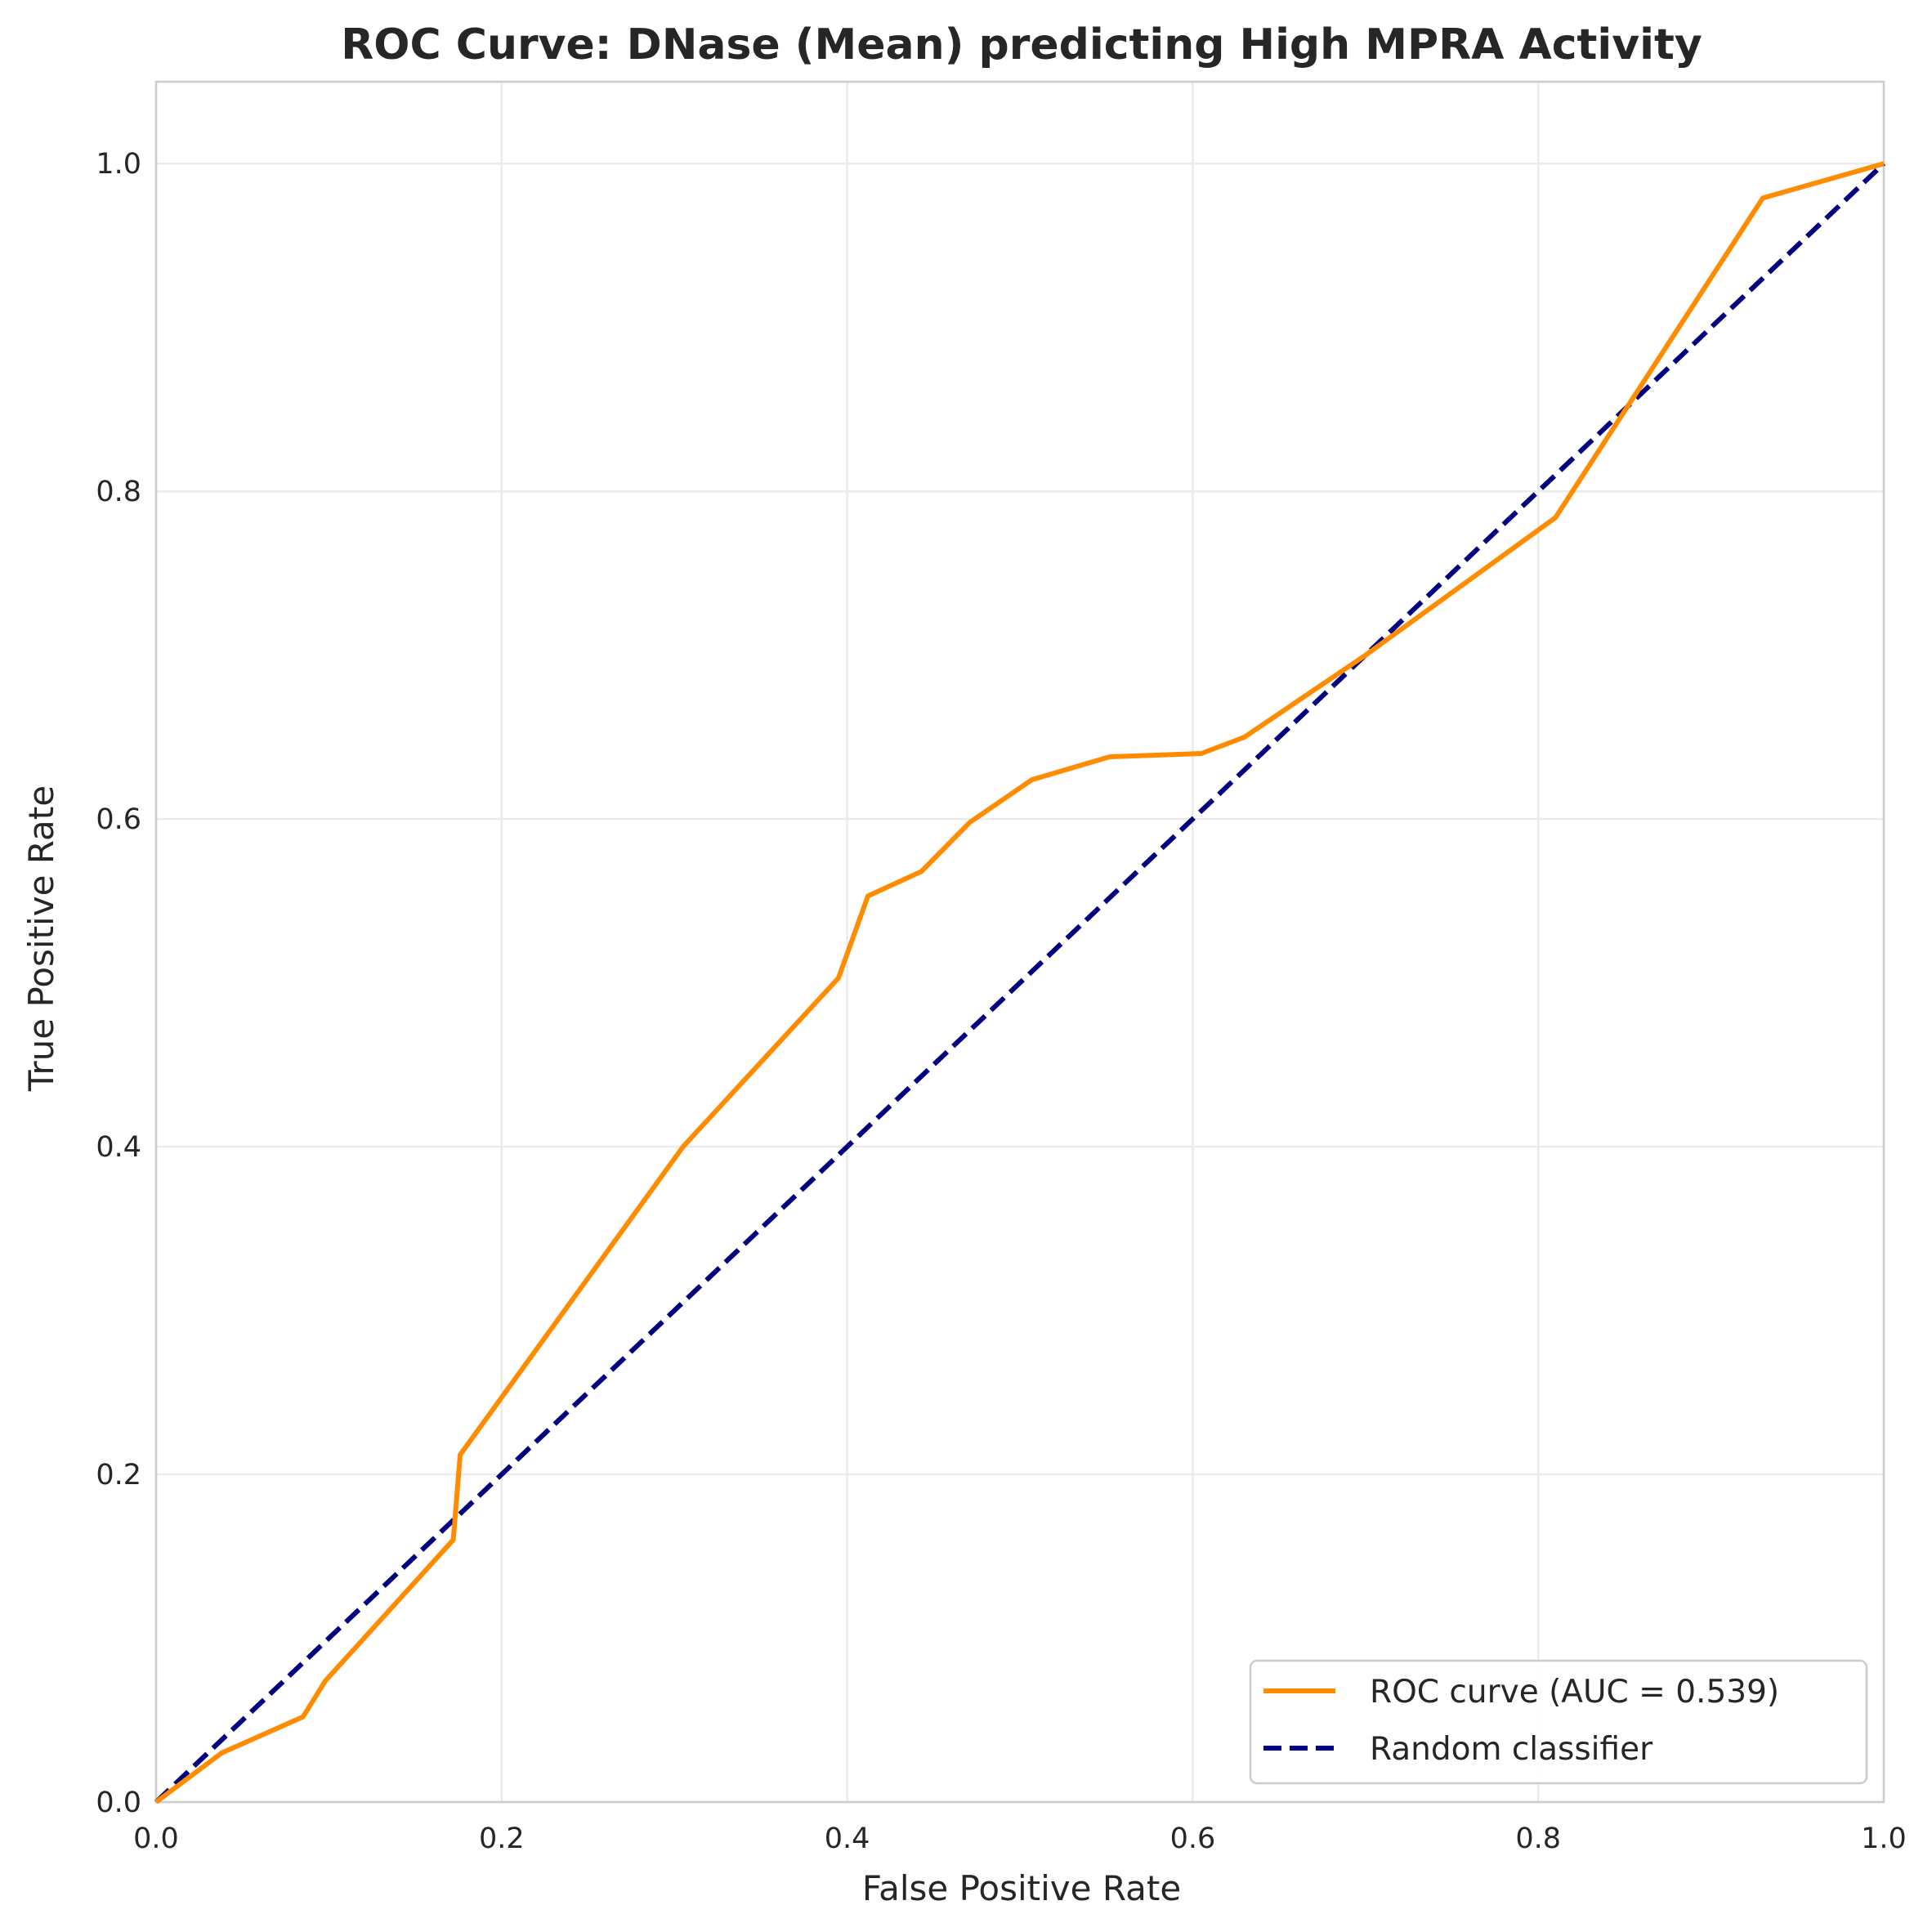 Image resolution: width=1932 pixels, height=1932 pixels. Describe the element at coordinates (1884, 1838) in the screenshot. I see `x-tick-label: 1.0` at that location.